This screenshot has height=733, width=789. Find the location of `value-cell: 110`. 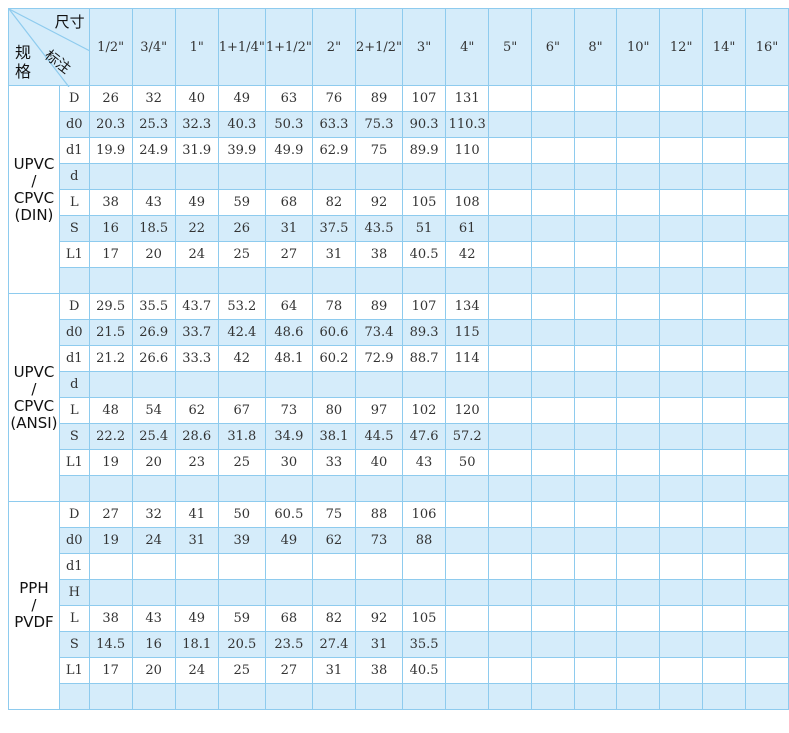

value-cell: 110 is located at coordinates (467, 150).